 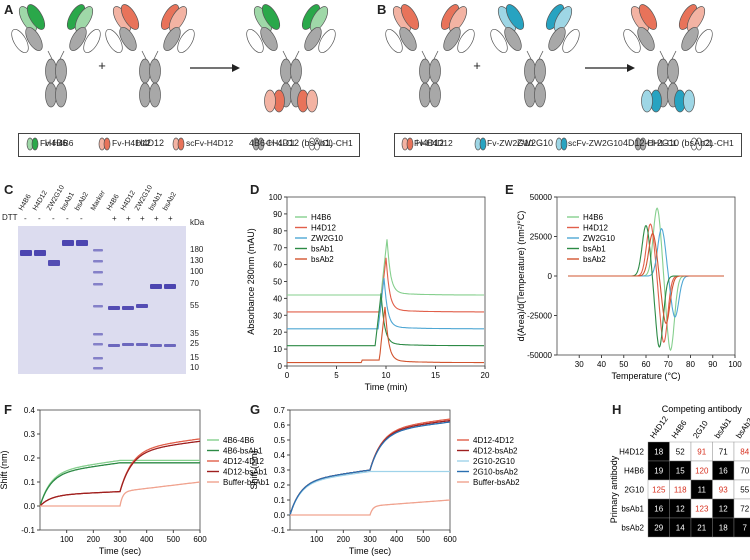 I want to click on chart-f-line-4B6-bsAb1, so click(x=119, y=484).